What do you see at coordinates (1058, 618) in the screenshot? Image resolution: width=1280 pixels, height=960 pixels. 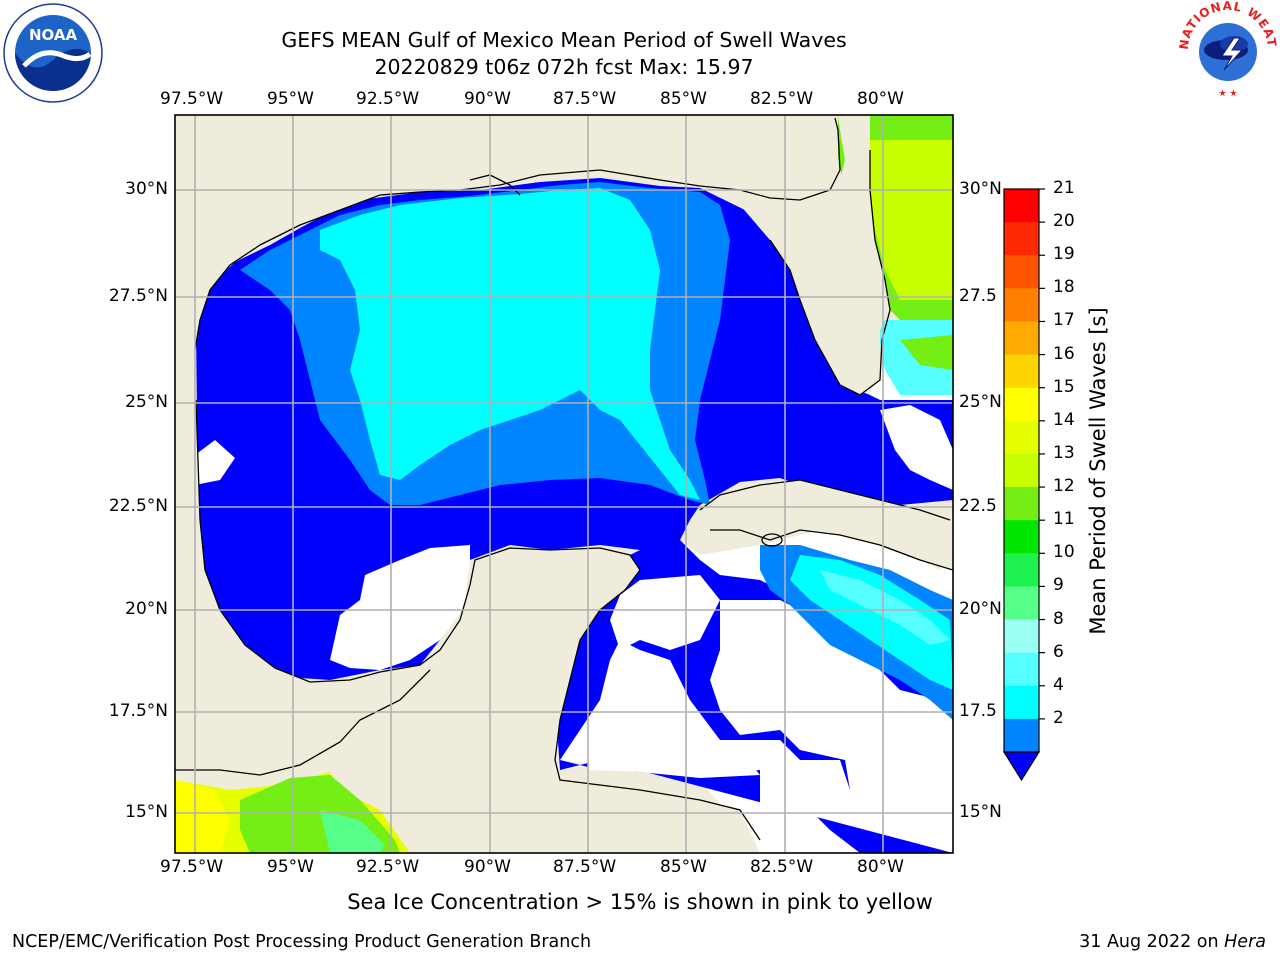 I see `colorbar-tick-label: 8` at bounding box center [1058, 618].